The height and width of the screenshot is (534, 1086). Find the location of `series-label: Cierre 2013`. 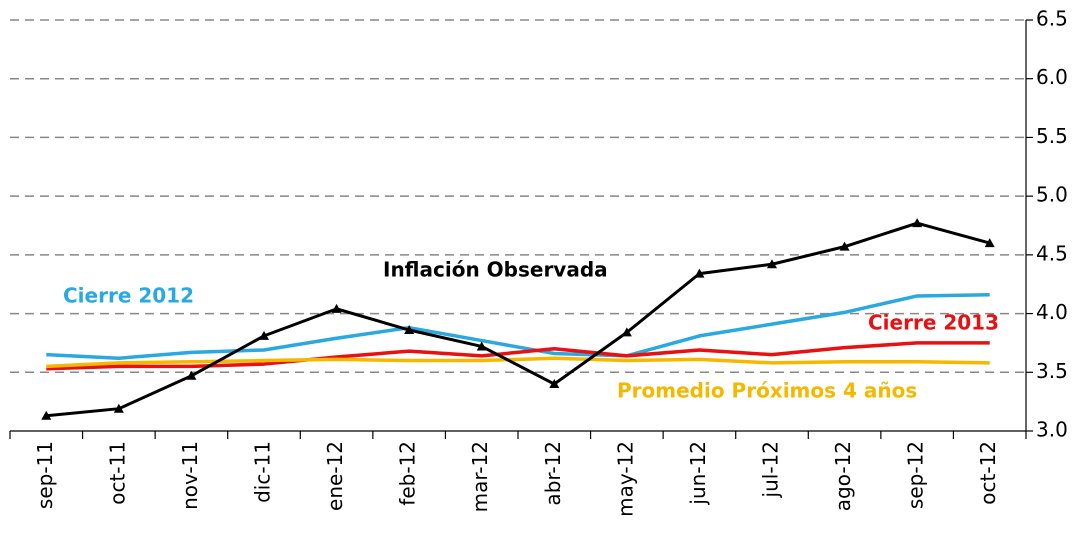

series-label: Cierre 2013 is located at coordinates (933, 323).